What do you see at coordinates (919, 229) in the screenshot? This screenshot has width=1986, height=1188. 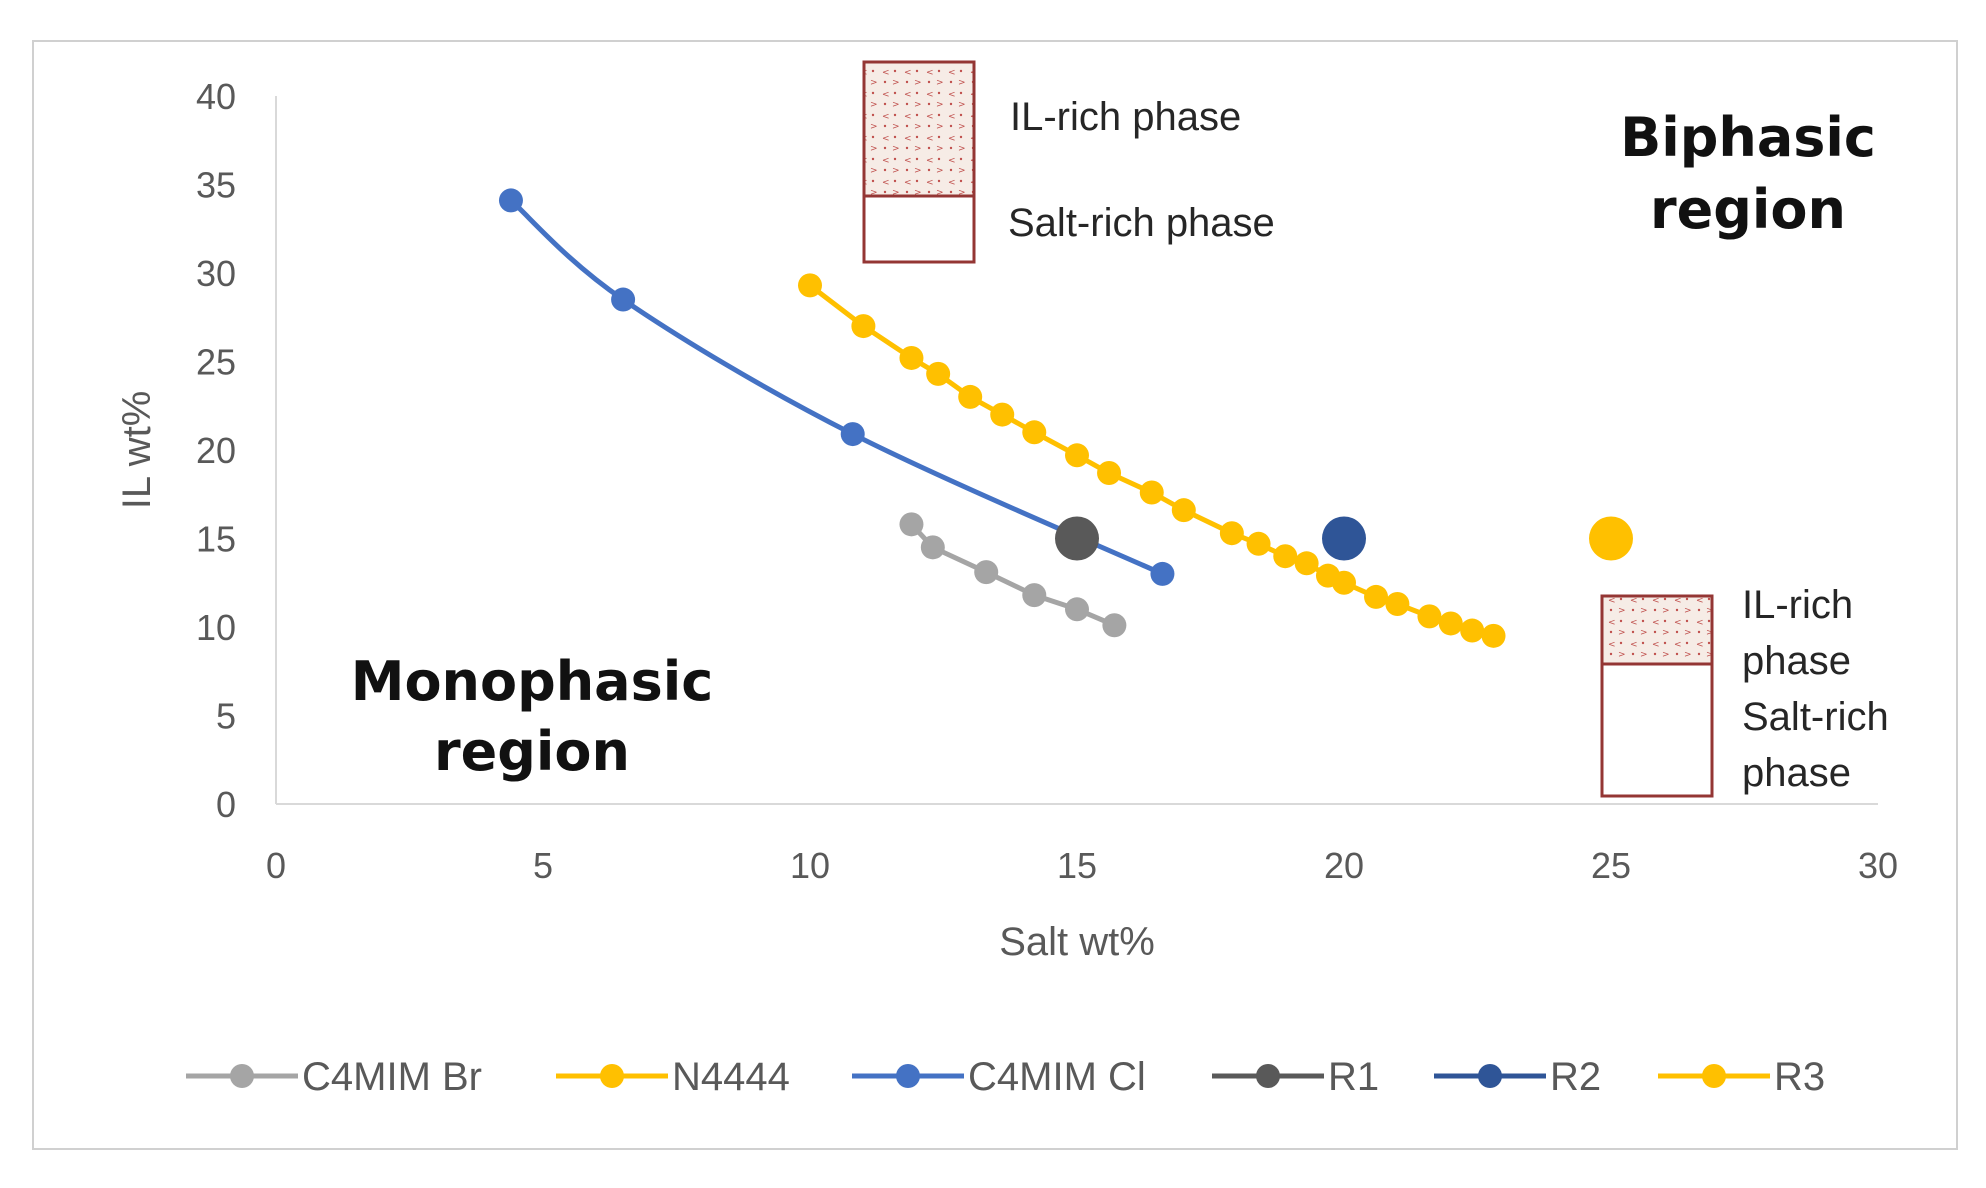 I see `top-box-salt-rich-fill` at bounding box center [919, 229].